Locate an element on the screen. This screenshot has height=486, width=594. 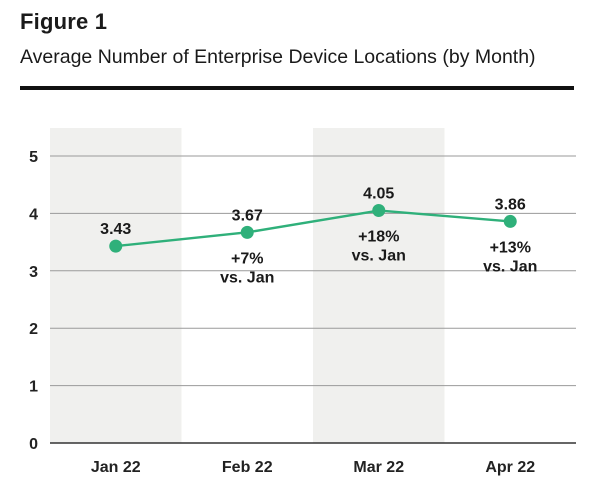
x-tick-label: Jan 22 is located at coordinates (116, 467).